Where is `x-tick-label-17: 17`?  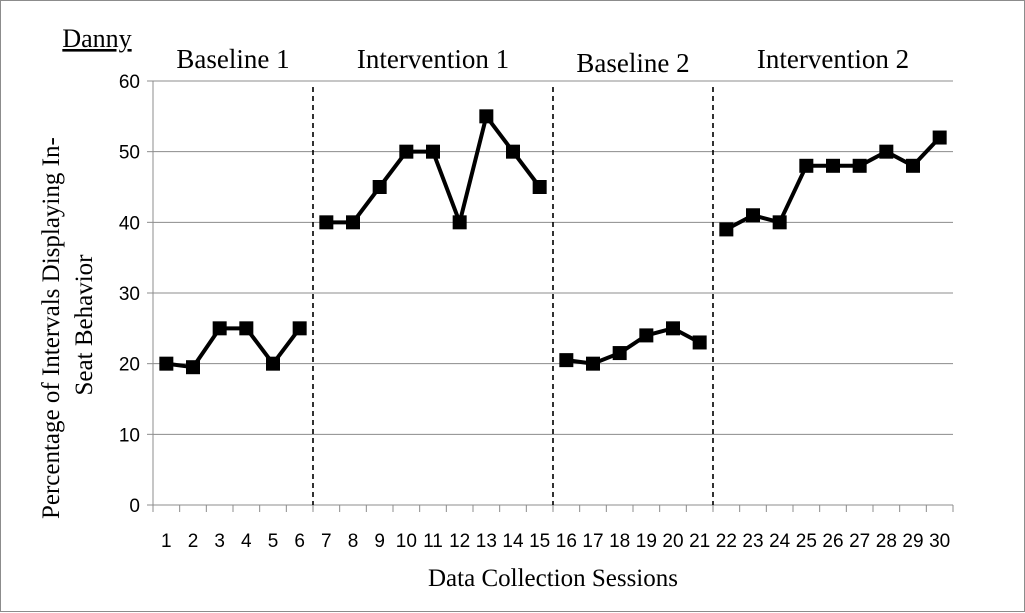
x-tick-label-17: 17 is located at coordinates (592, 541).